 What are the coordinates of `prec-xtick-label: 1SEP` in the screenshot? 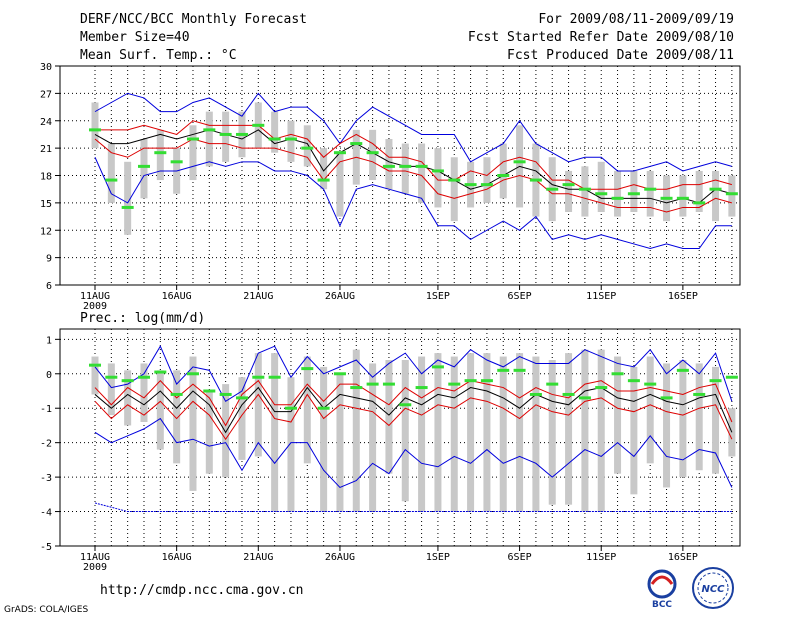 It's located at (438, 557).